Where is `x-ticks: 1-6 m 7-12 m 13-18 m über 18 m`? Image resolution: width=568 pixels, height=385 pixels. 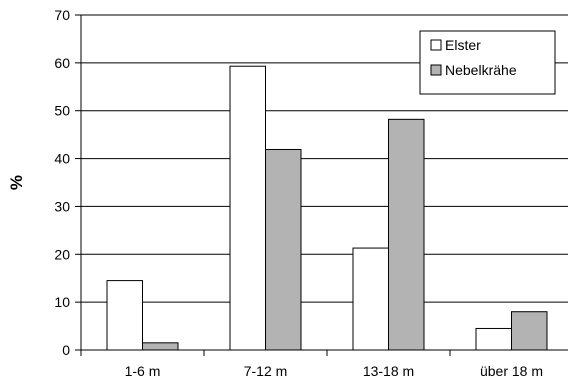 x-ticks: 1-6 m 7-12 m 13-18 m über 18 m is located at coordinates (311, 364).